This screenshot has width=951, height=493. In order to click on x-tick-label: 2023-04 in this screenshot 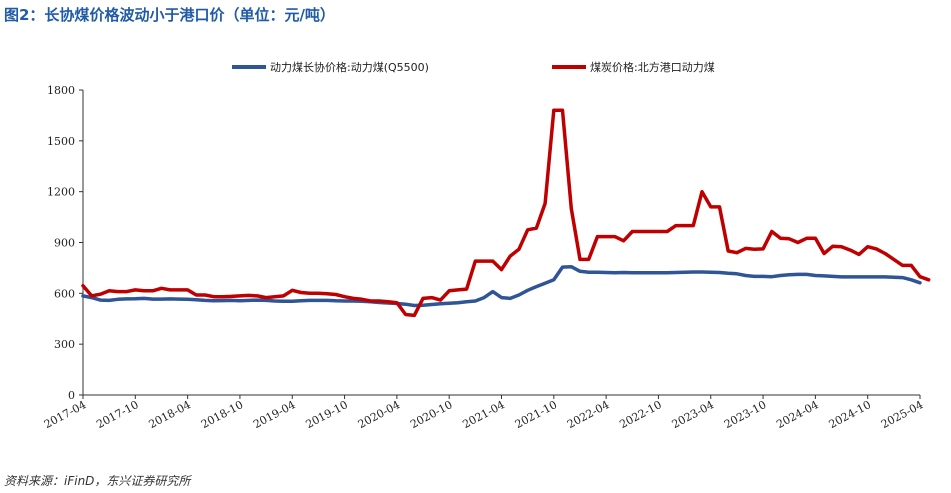, I will do `click(693, 414)`.